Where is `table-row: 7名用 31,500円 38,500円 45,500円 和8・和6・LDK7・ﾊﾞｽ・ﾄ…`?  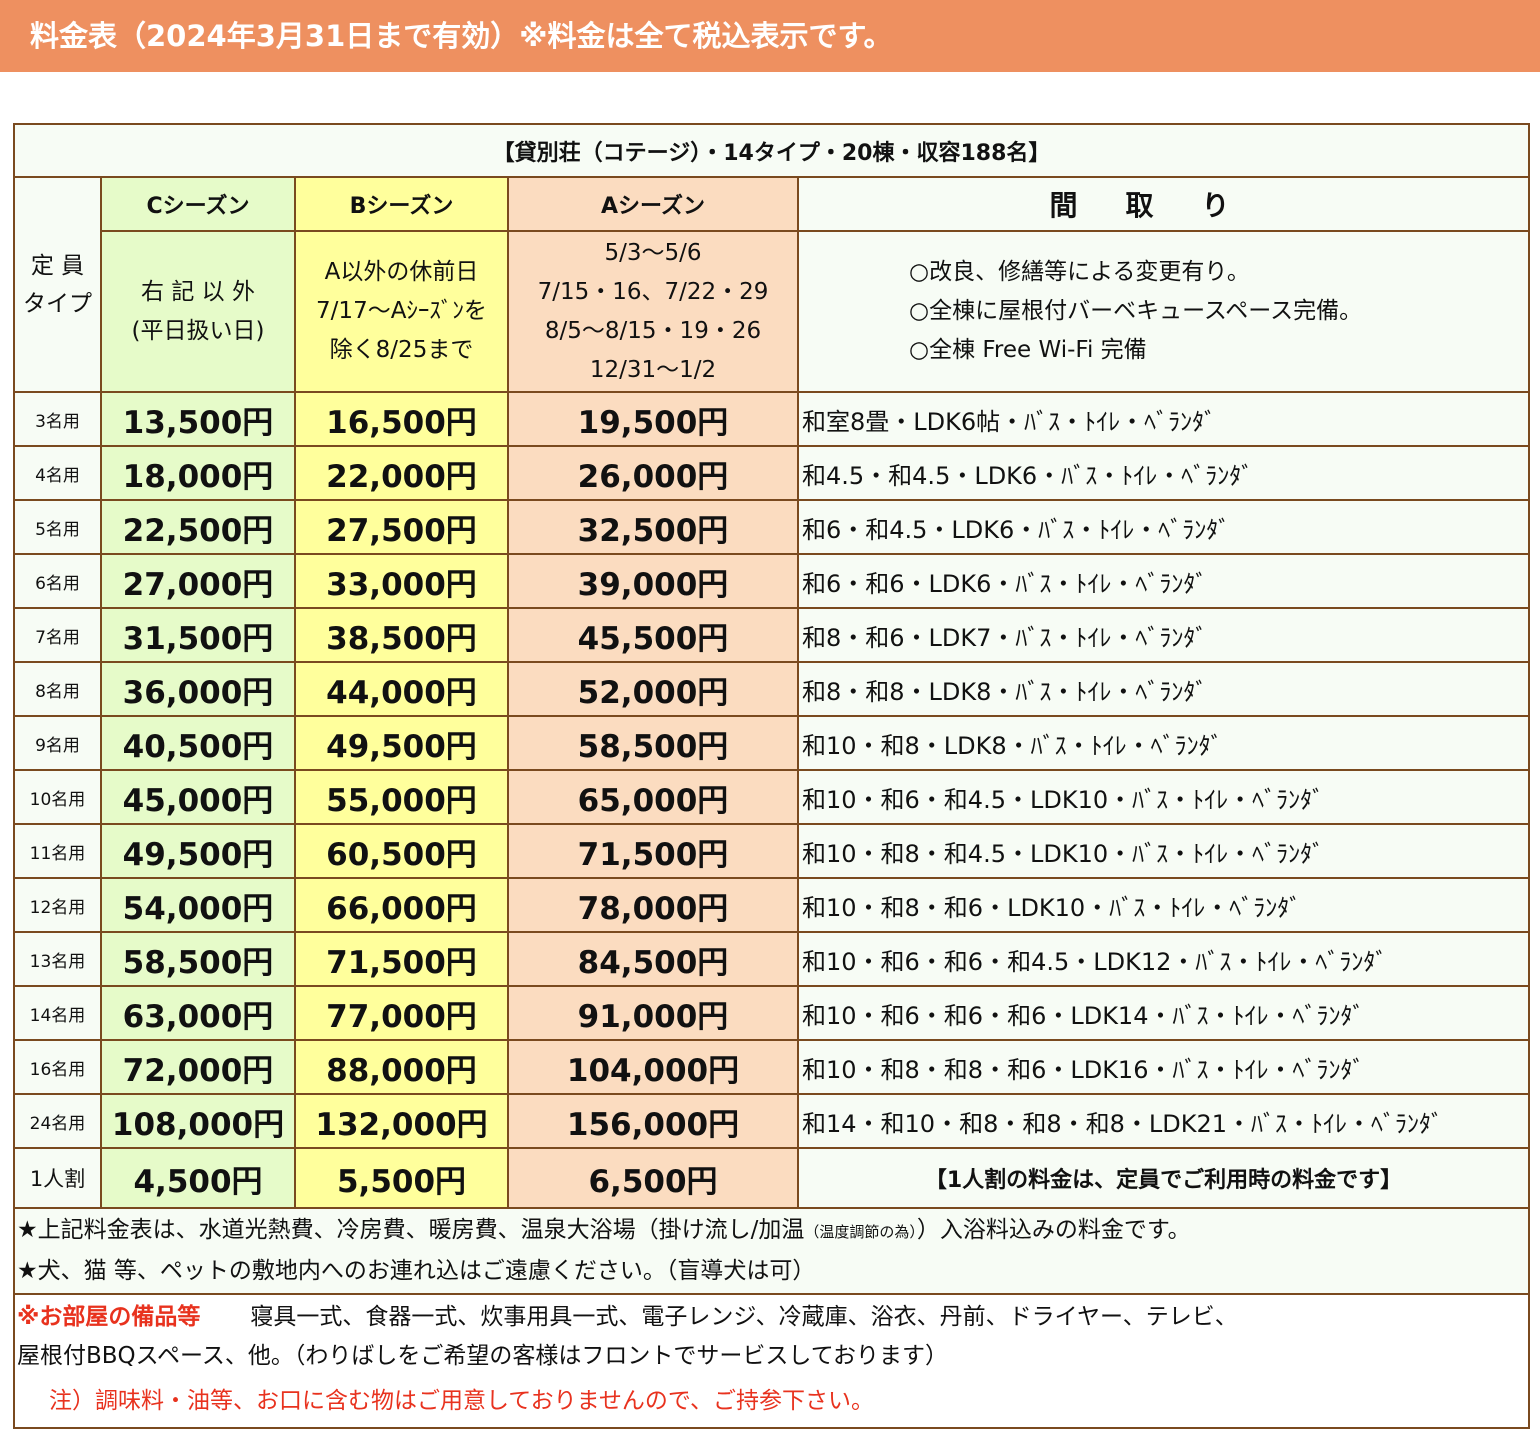 table-row: 7名用 31,500円 38,500円 45,500円 和8・和6・LDK7・ﾊﾞｽ・ﾄ… is located at coordinates (772, 635).